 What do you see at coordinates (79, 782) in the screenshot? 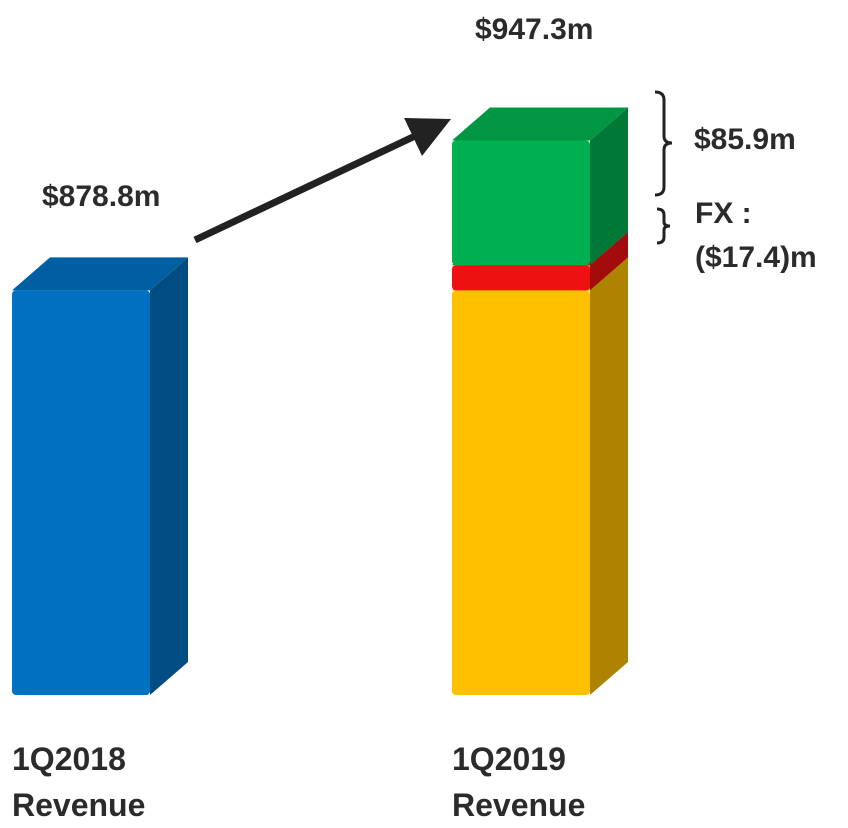
I see `category-label: 1Q2018 Revenue` at bounding box center [79, 782].